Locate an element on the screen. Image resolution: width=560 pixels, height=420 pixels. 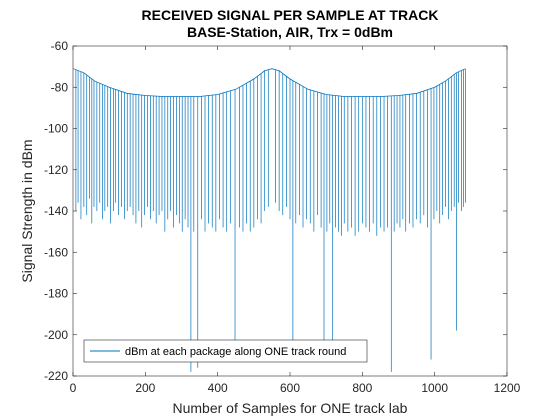
y-axis-label: Signal Strength in dBm is located at coordinates (27, 210).